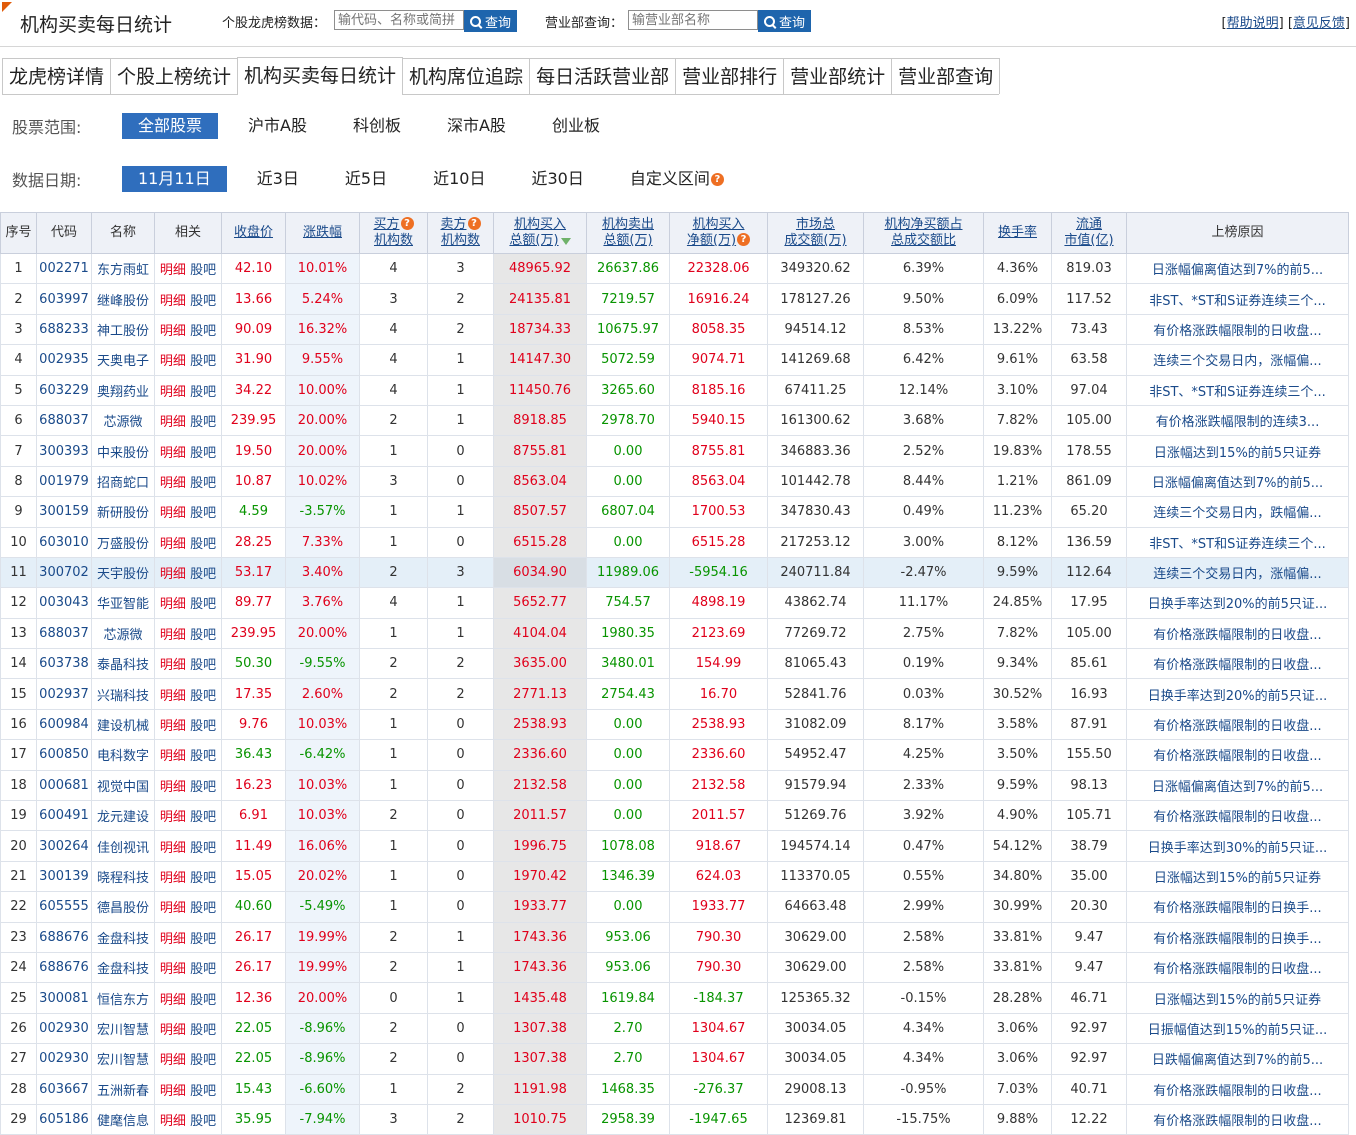 This screenshot has height=1135, width=1356. Describe the element at coordinates (123, 603) in the screenshot. I see `stock-name-link: 华亚智能` at that location.